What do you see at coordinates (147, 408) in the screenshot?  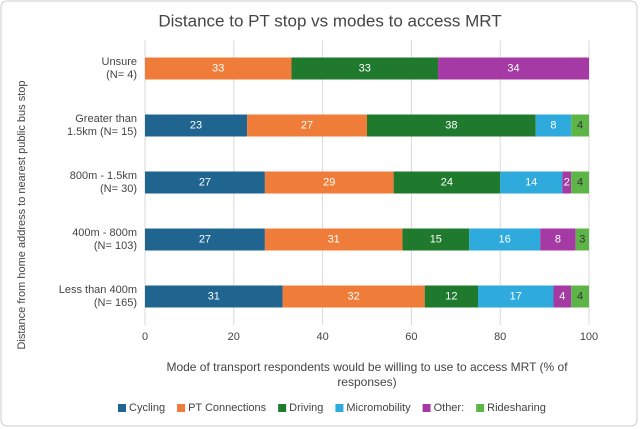 I see `legend-label: Cycling` at bounding box center [147, 408].